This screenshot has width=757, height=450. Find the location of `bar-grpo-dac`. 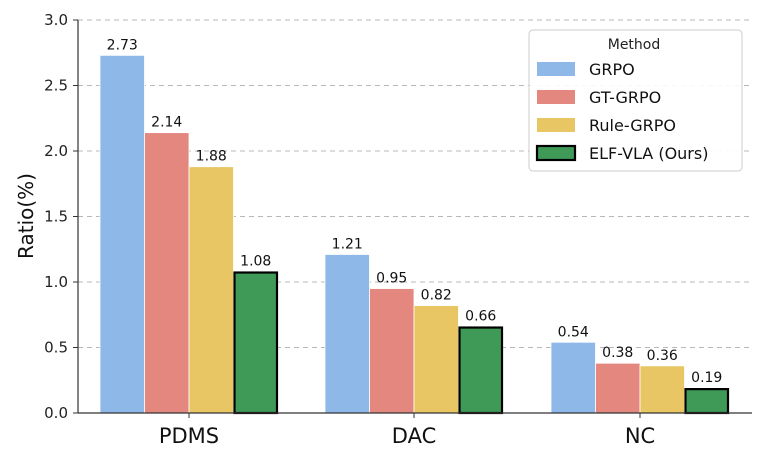

bar-grpo-dac is located at coordinates (347, 334).